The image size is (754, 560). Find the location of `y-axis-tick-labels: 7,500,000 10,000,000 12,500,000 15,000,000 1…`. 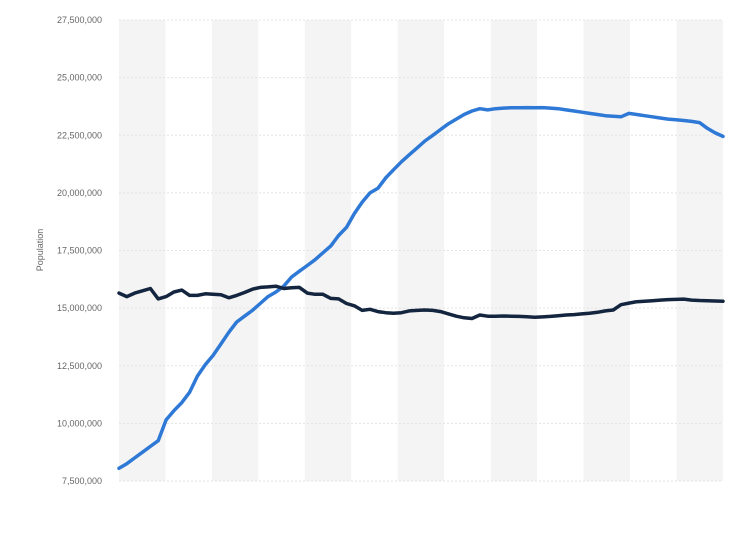

y-axis-tick-labels: 7,500,000 10,000,000 12,500,000 15,000,000 1… is located at coordinates (79, 250).